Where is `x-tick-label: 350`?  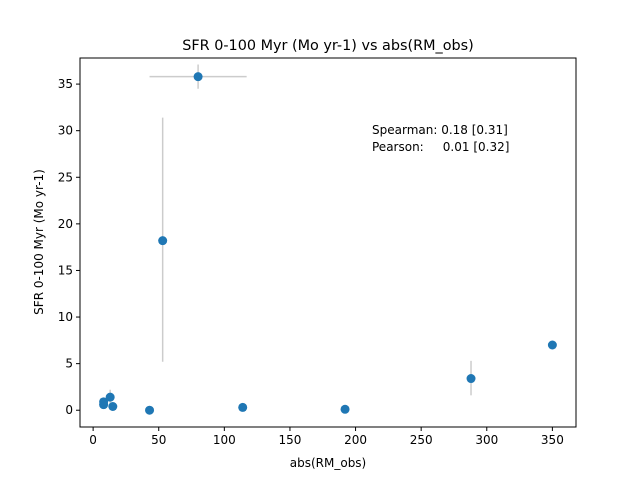 x-tick-label: 350 is located at coordinates (552, 440).